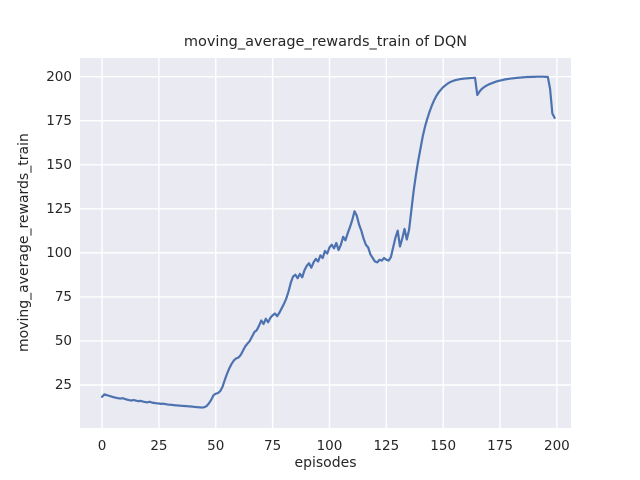 The width and height of the screenshot is (640, 480). Describe the element at coordinates (63, 340) in the screenshot. I see `y-tick-label: 50` at that location.